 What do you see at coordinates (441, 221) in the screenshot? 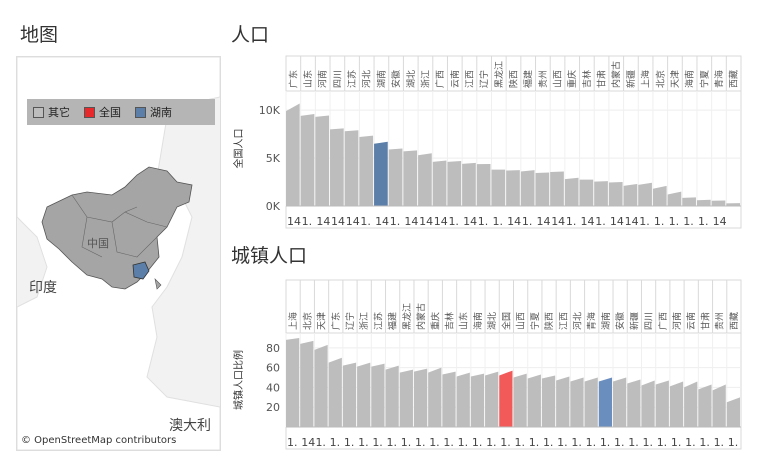
I see `x-tick-label-10: 14` at bounding box center [441, 221].